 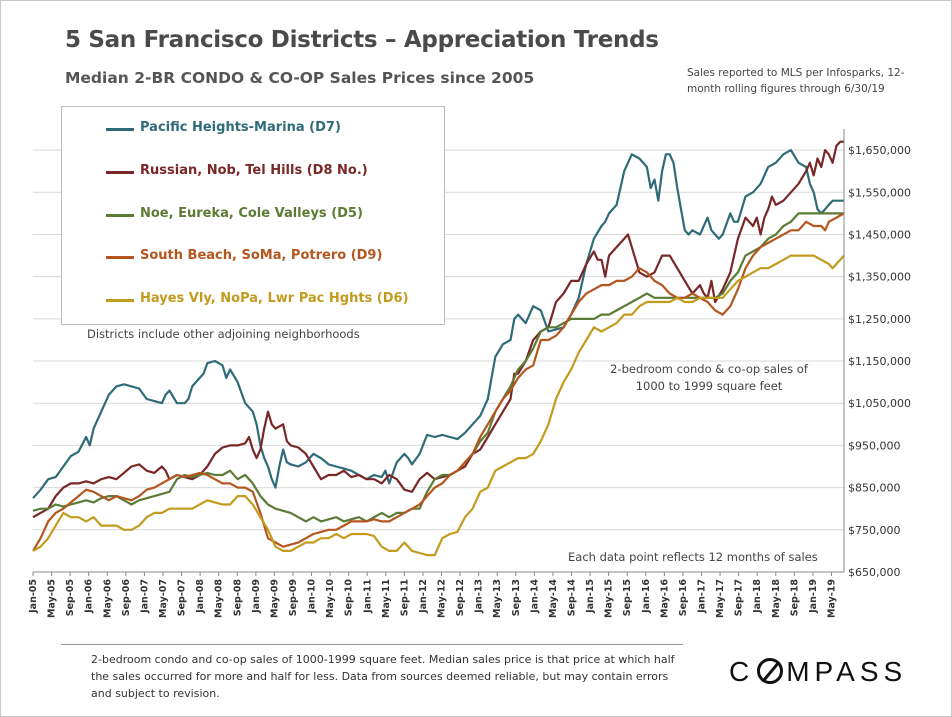 What do you see at coordinates (874, 572) in the screenshot?
I see `y-tick-label: $650,000` at bounding box center [874, 572].